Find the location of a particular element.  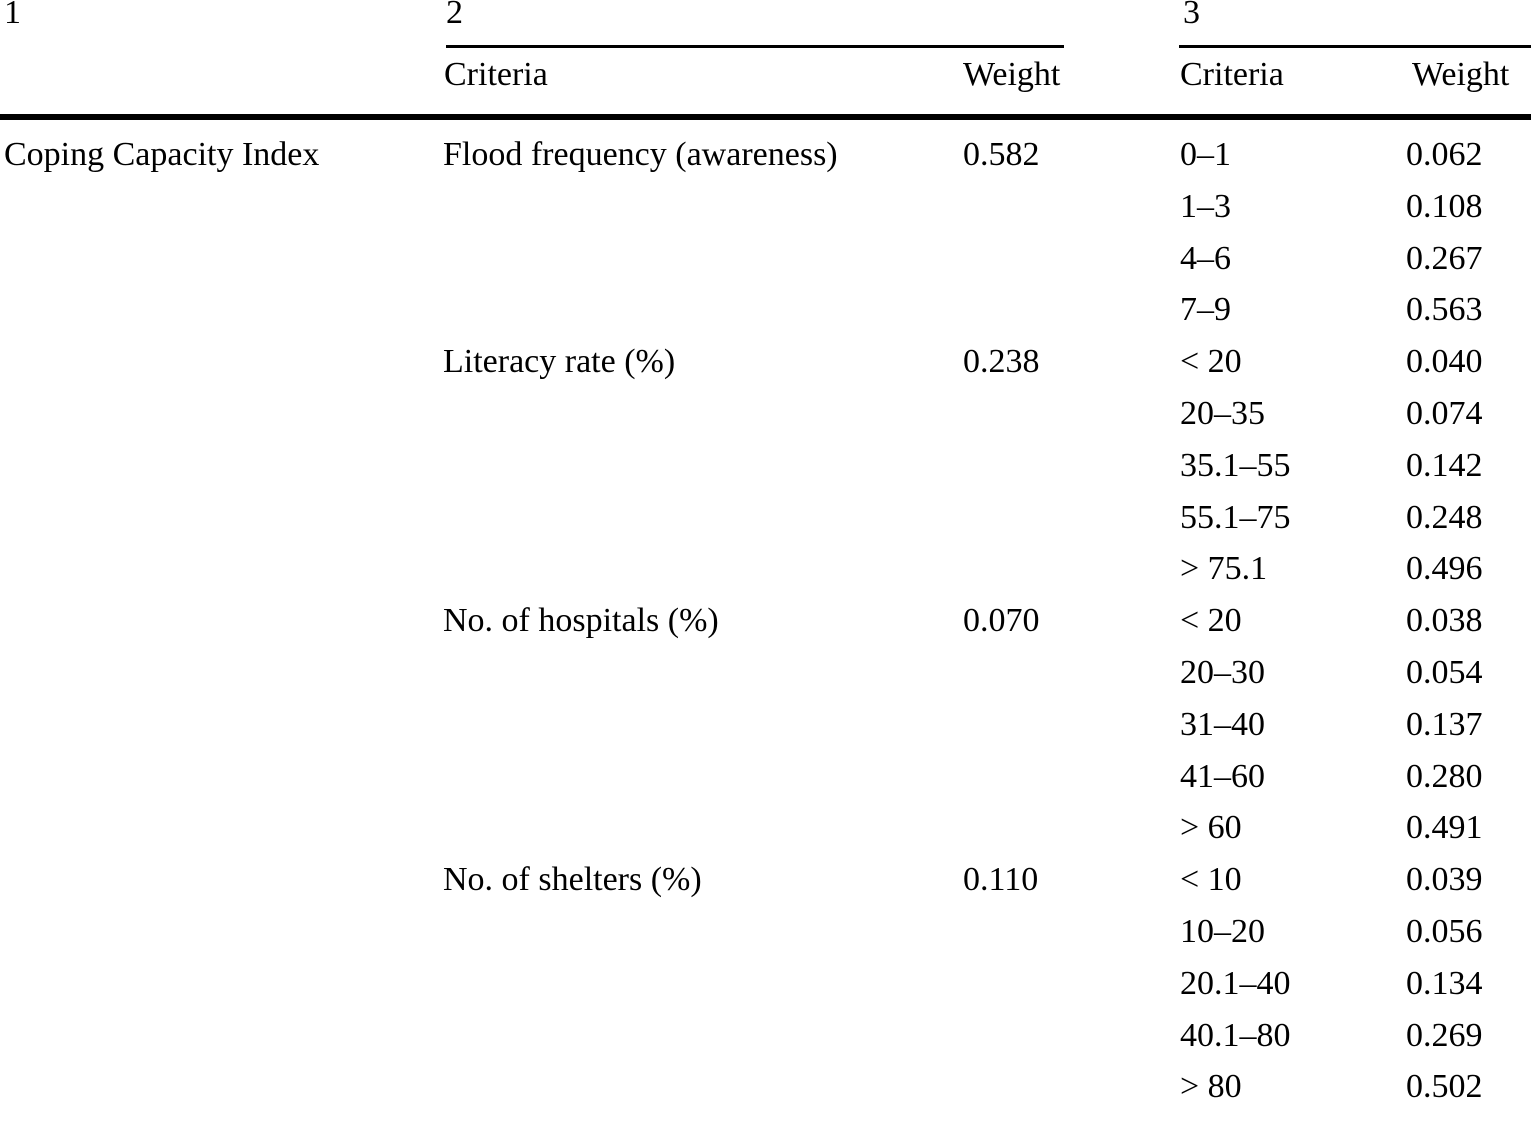

sub-criteria-cell: < 10 is located at coordinates (1211, 880).